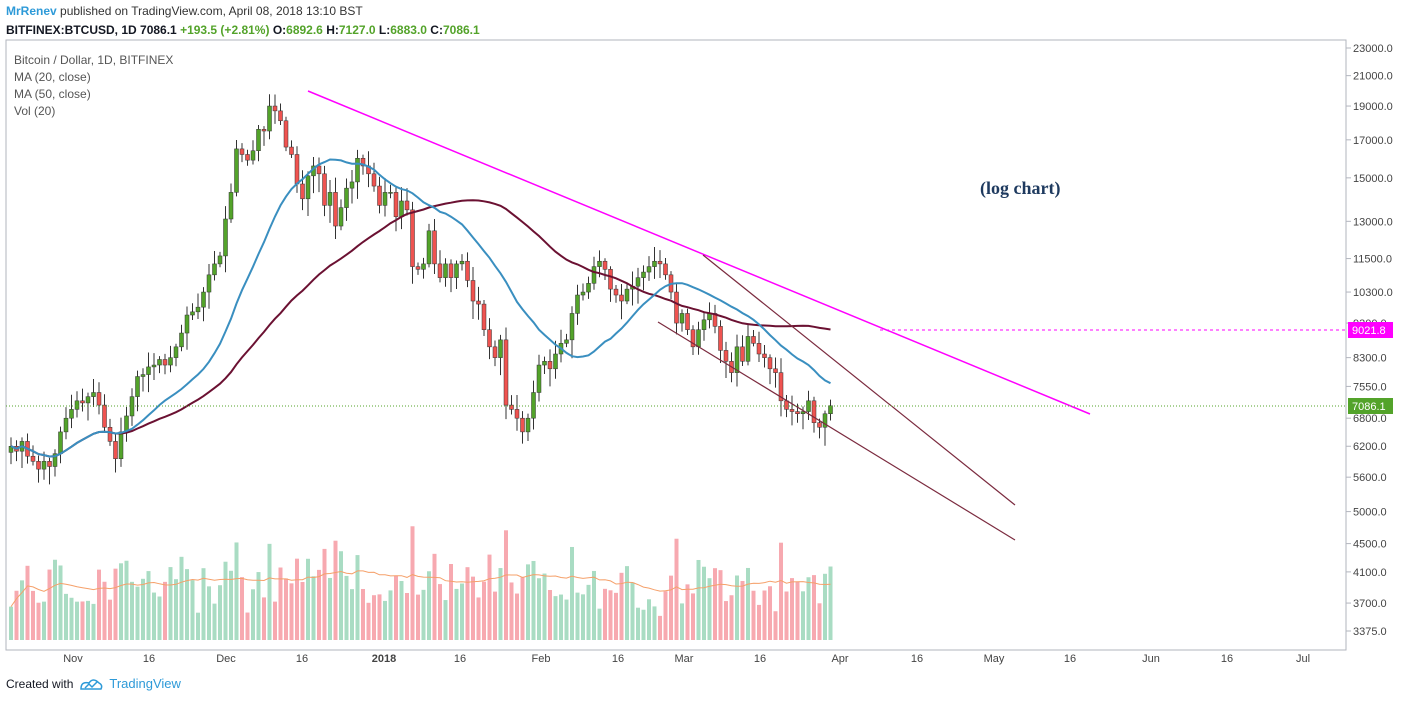 The width and height of the screenshot is (1406, 701). What do you see at coordinates (145, 683) in the screenshot?
I see `tradingview-brand: TradingView` at bounding box center [145, 683].